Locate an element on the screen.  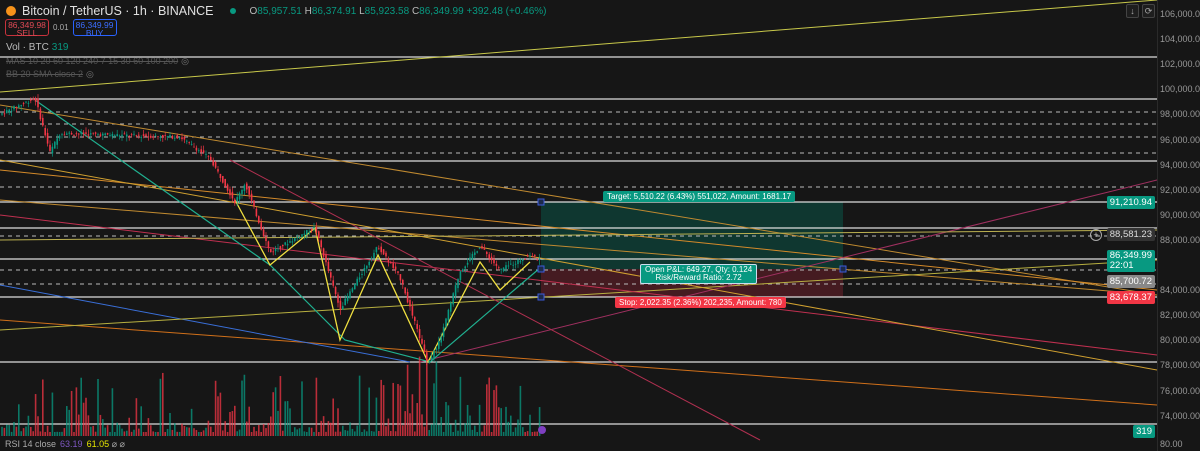
volume-legend: Vol · BTC 319 is located at coordinates (37, 47).